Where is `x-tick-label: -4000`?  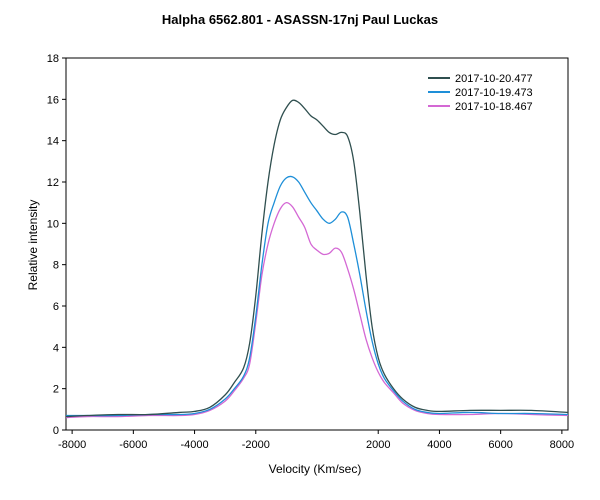 x-tick-label: -4000 is located at coordinates (194, 445).